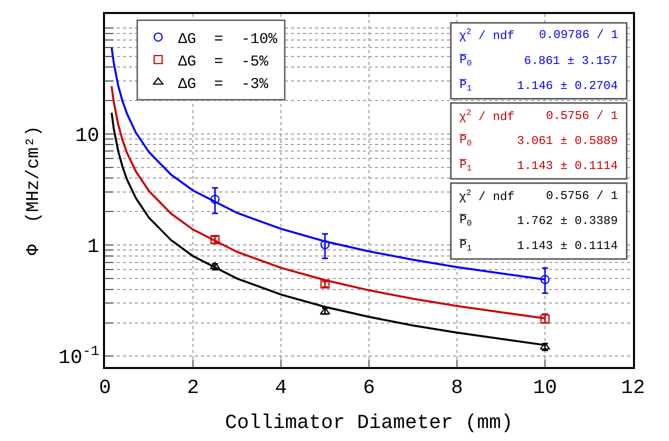 This screenshot has height=441, width=669. What do you see at coordinates (571, 61) in the screenshot?
I see `annotation: 6.861 ± 3.157` at bounding box center [571, 61].